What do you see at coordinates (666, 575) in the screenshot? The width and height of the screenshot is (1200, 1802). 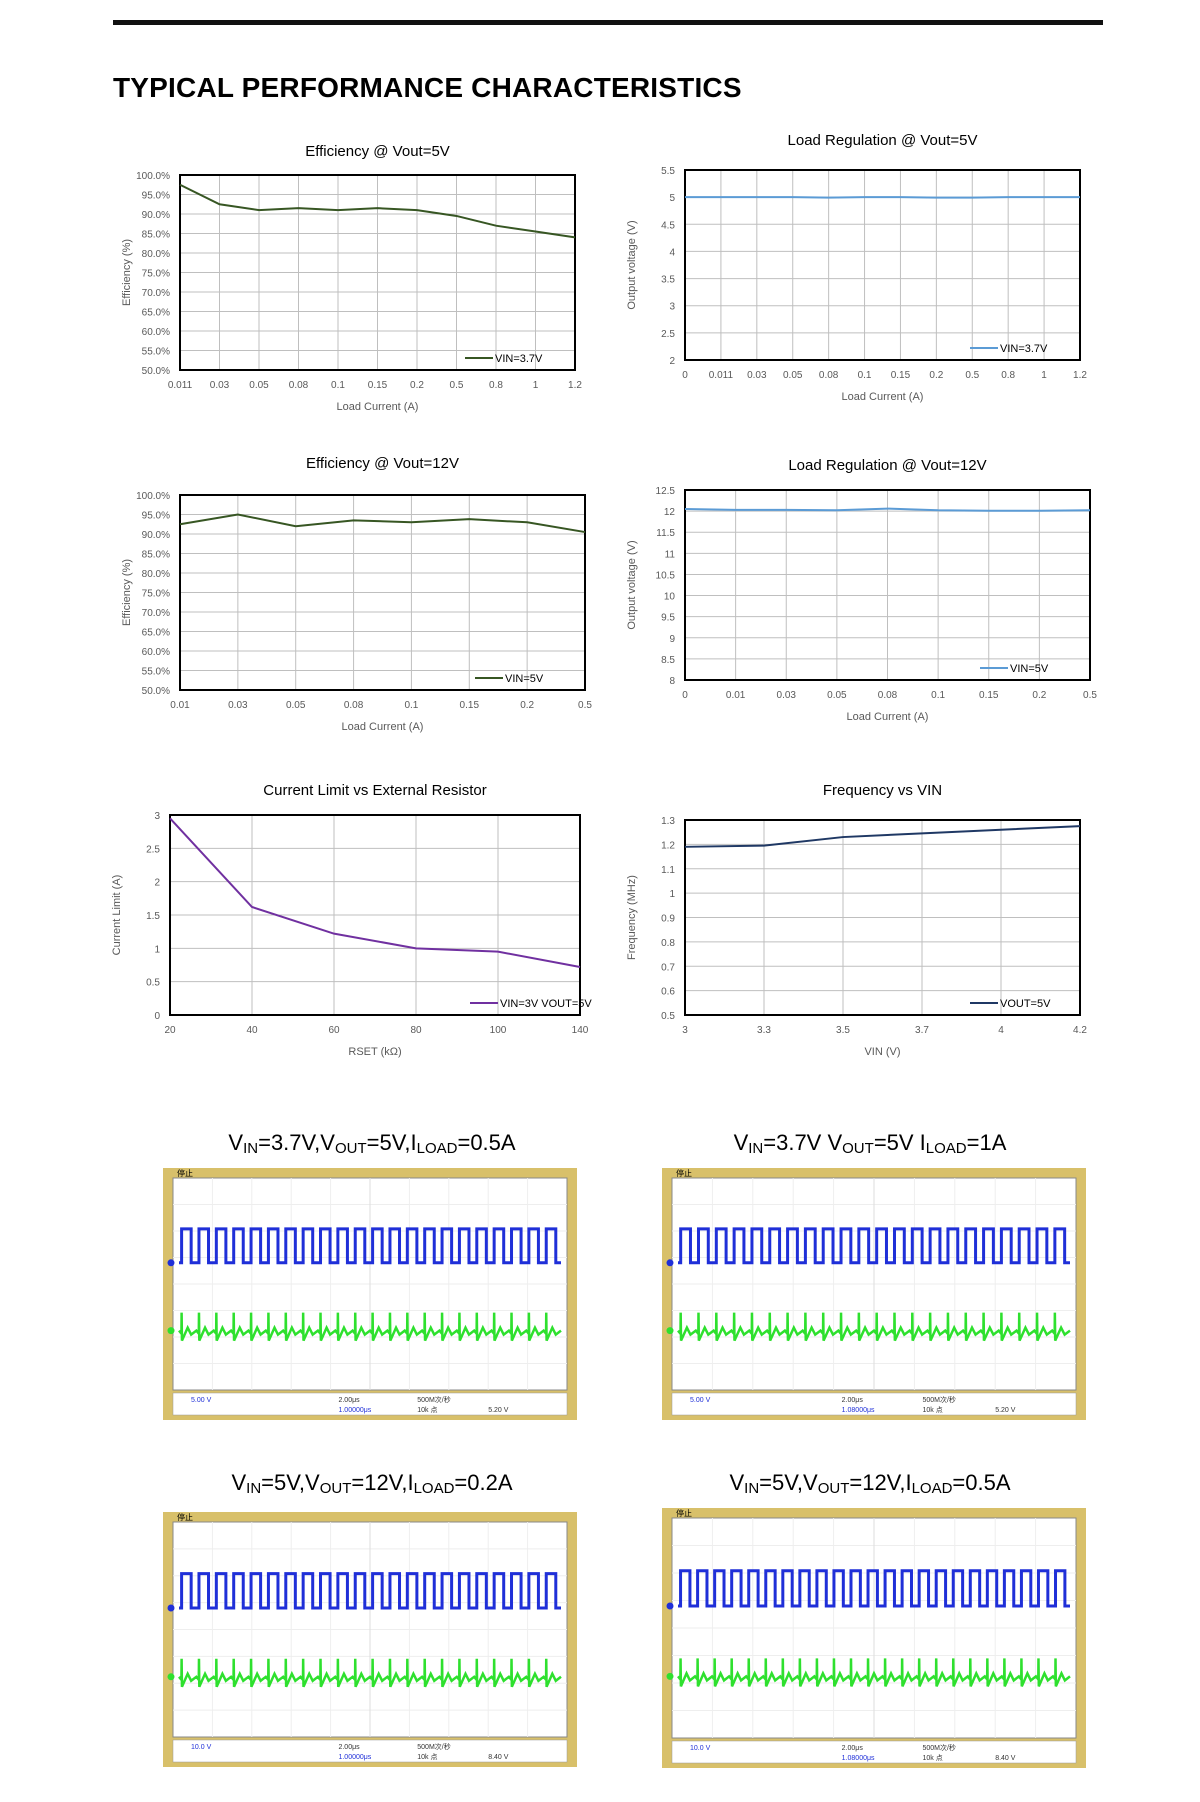 I see `y-tick-label: 10.5` at bounding box center [666, 575].